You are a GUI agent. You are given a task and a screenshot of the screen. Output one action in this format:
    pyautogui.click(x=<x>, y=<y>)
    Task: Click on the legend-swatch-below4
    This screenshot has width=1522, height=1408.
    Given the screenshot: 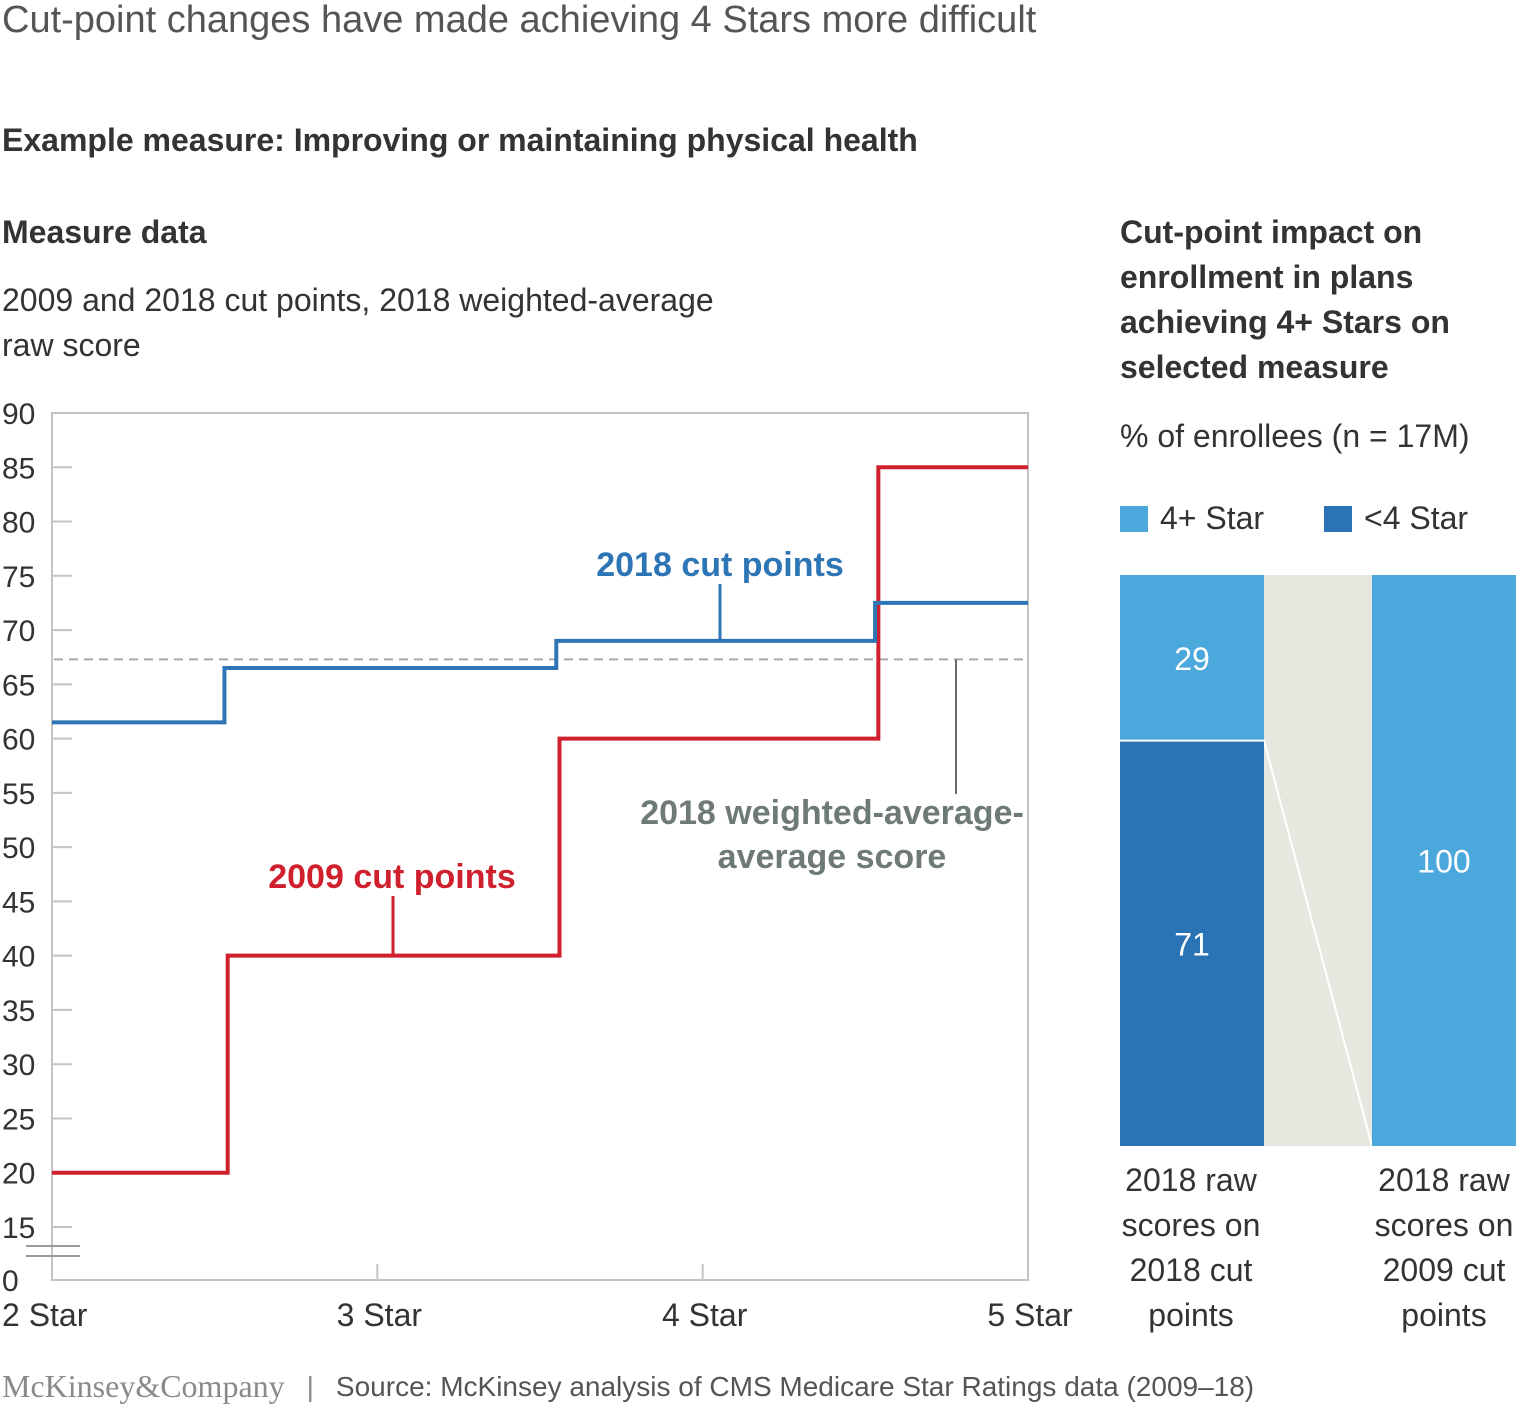 What is the action you would take?
    pyautogui.click(x=1338, y=518)
    